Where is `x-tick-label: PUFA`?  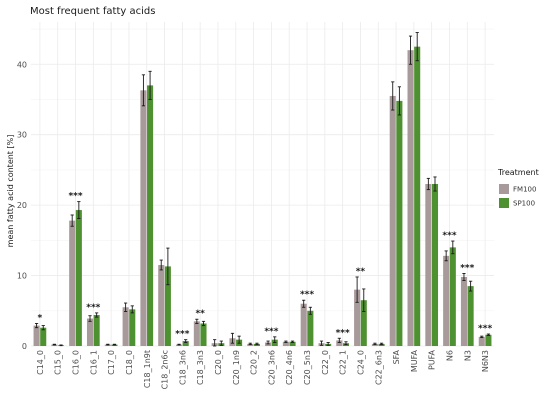
x-tick-label: PUFA is located at coordinates (432, 359).